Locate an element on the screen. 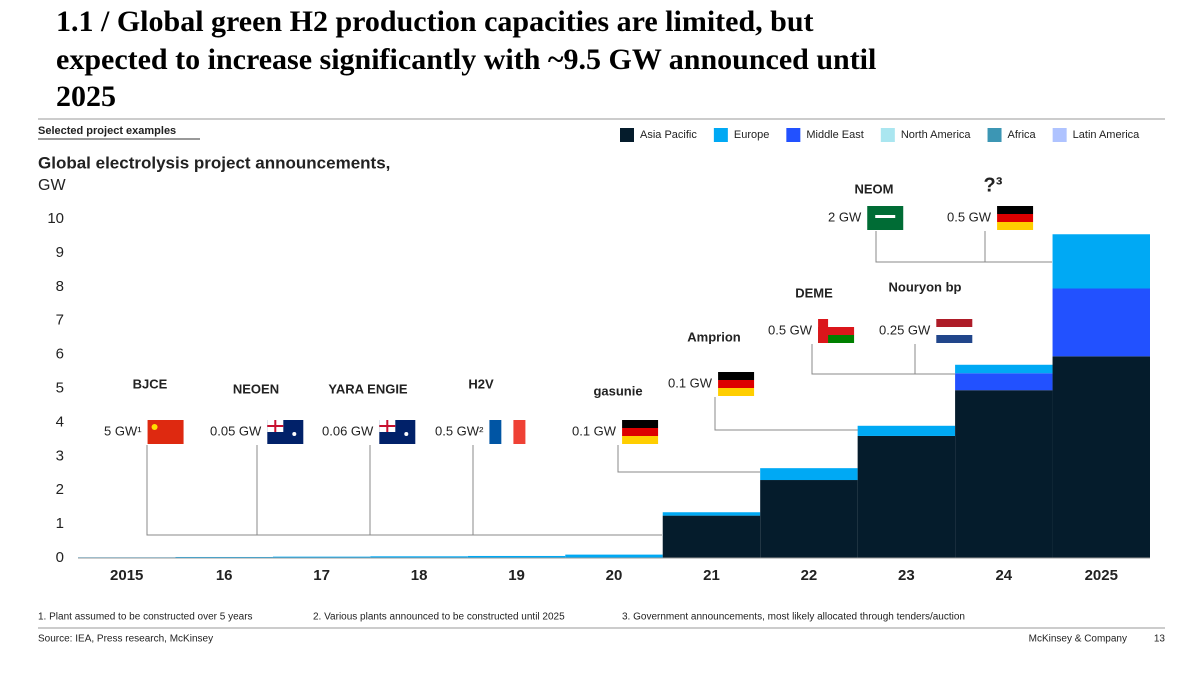  legend-label: Asia Pacific is located at coordinates (668, 135).